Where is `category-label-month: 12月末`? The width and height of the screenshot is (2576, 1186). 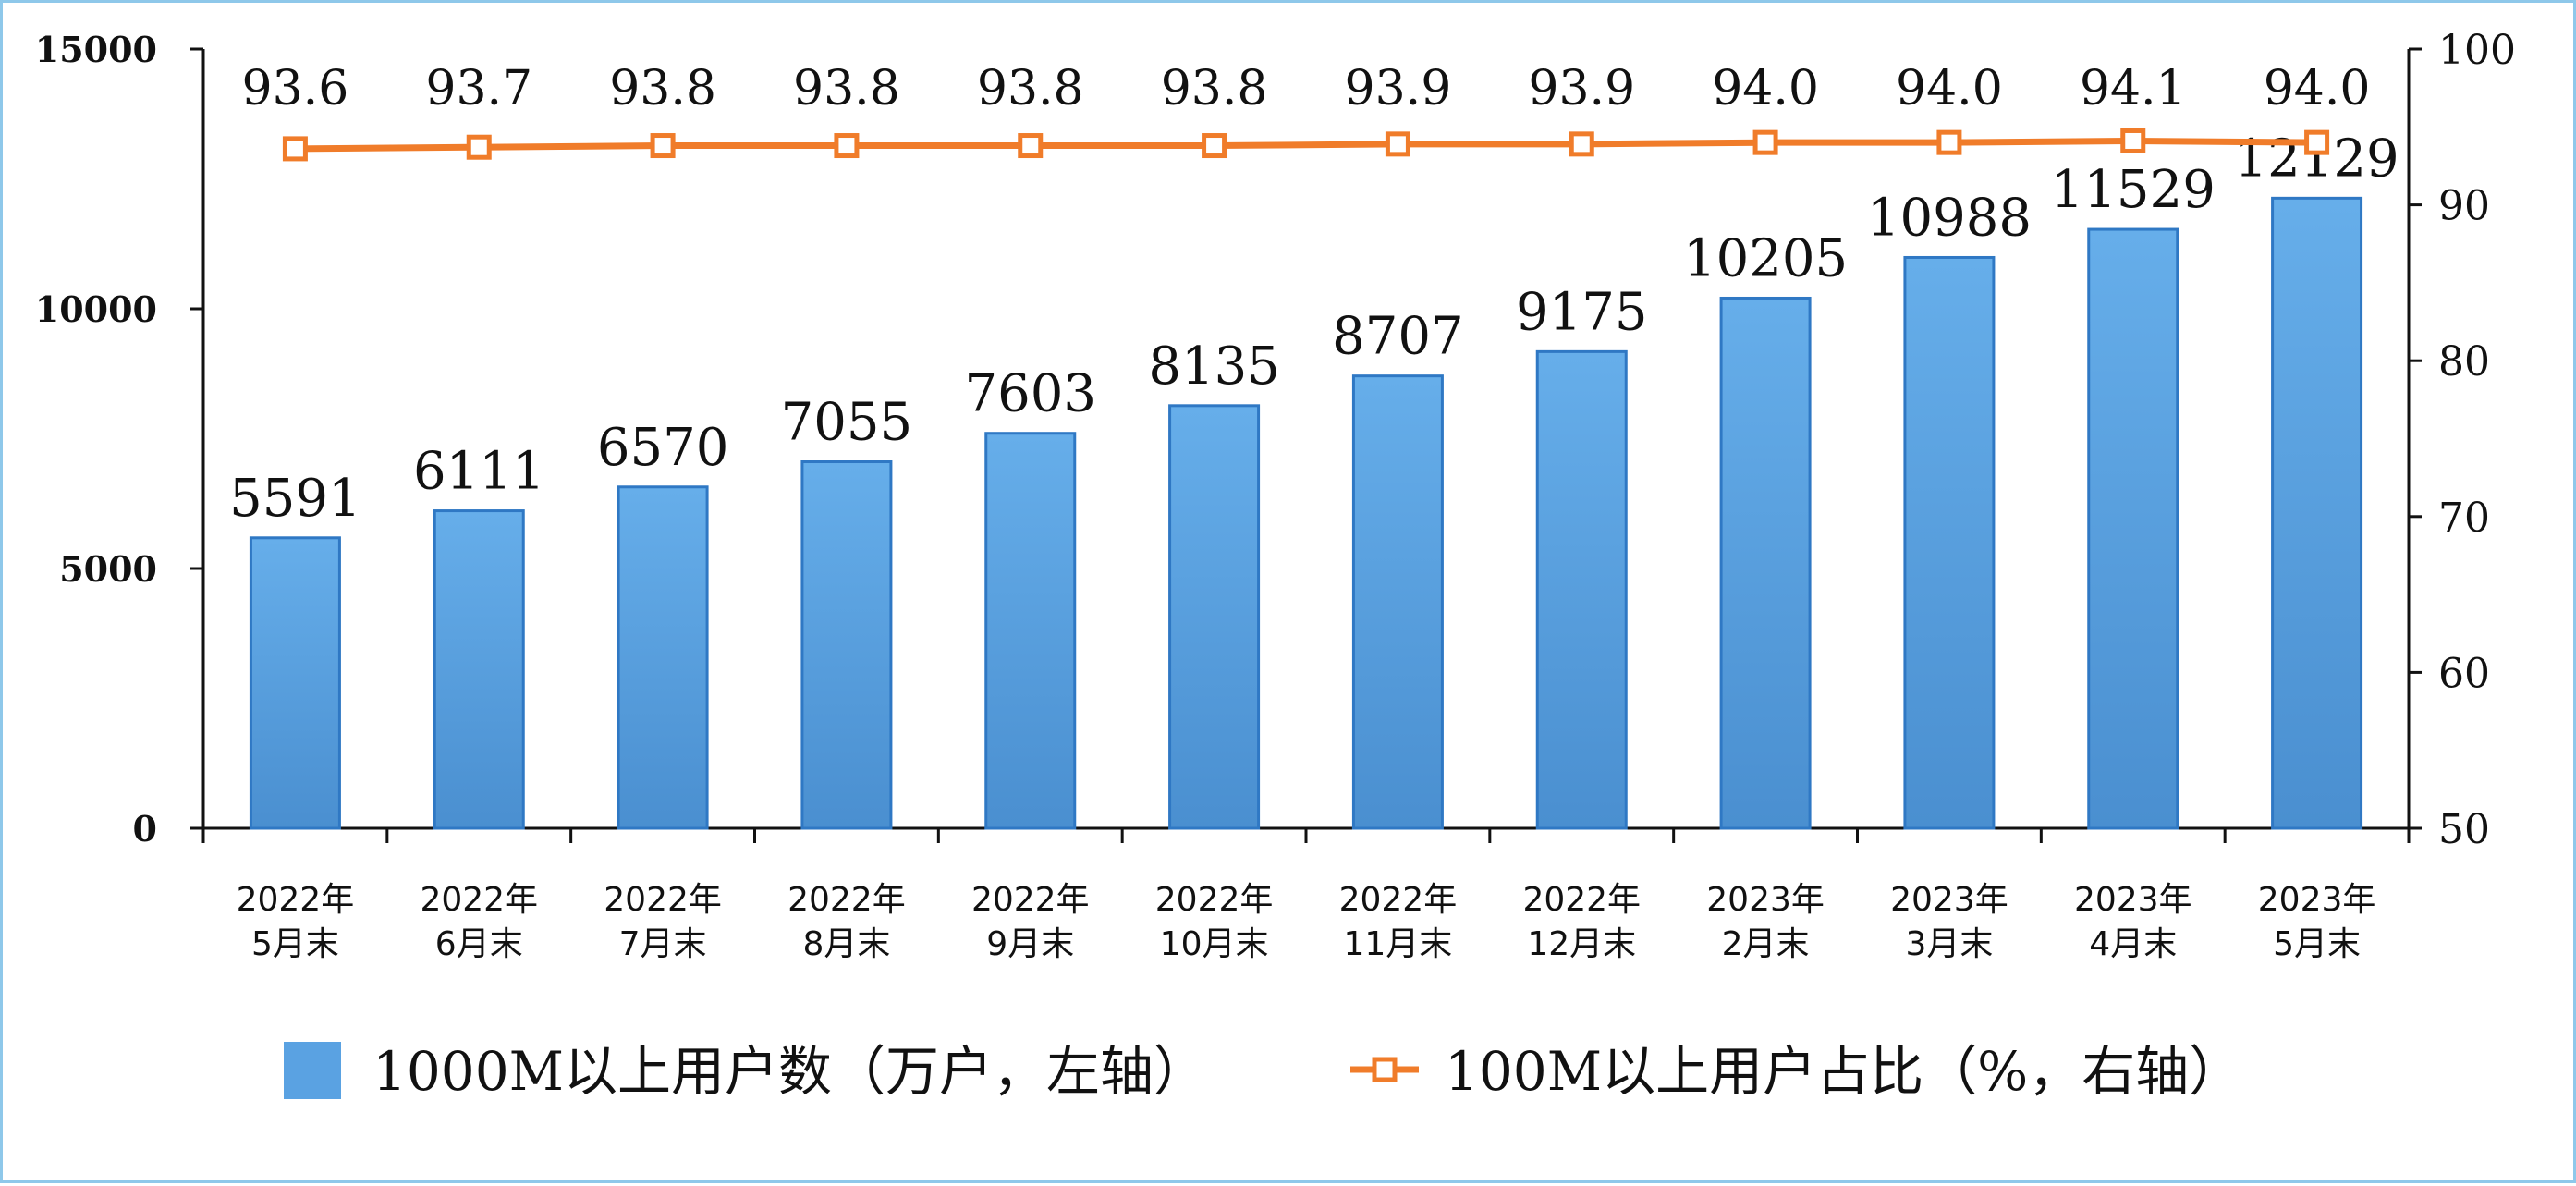 category-label-month: 12月末 is located at coordinates (1581, 944).